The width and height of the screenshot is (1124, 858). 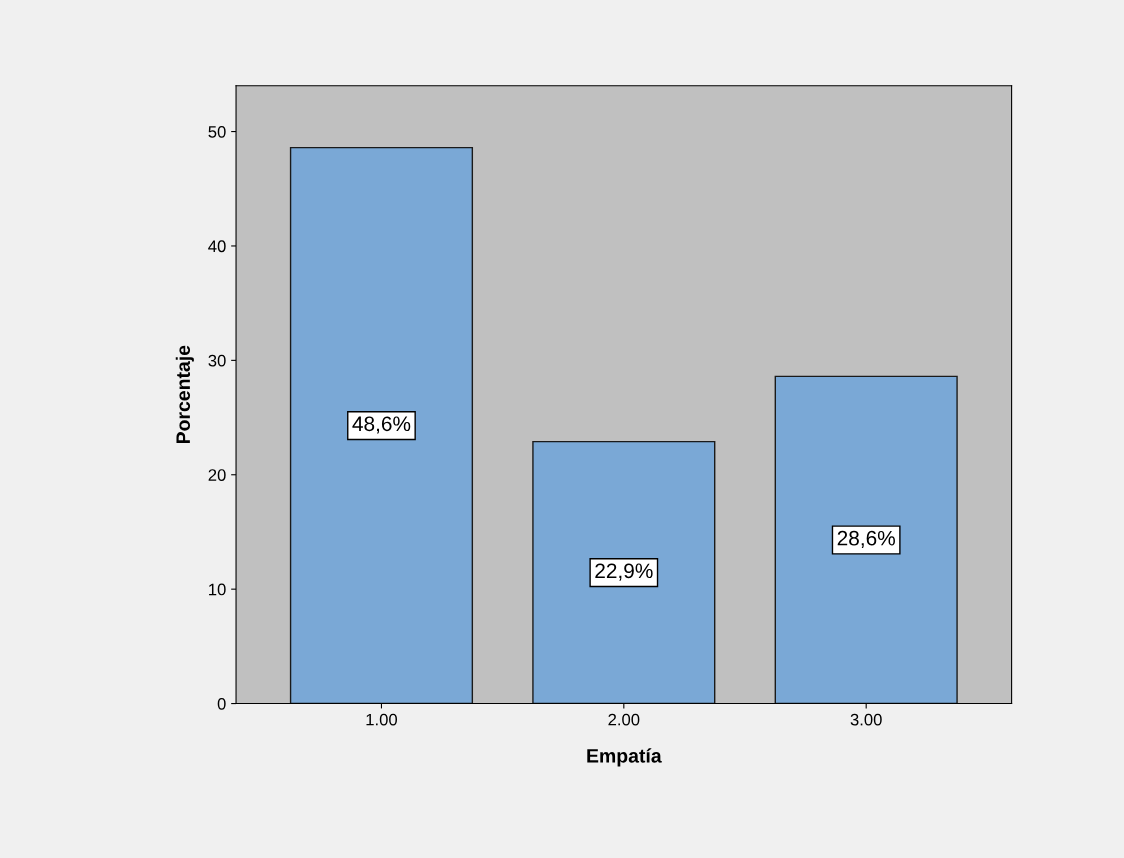 I want to click on y-tick-label: 10, so click(x=217, y=589).